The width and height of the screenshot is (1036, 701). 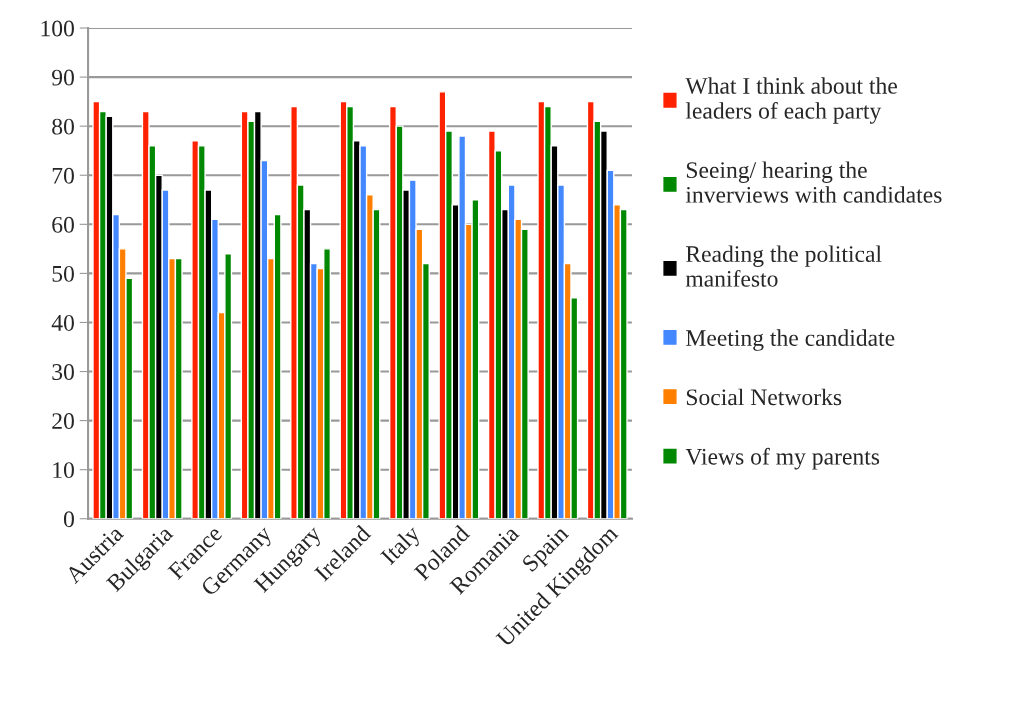 I want to click on y-tick-label: 10, so click(x=63, y=470).